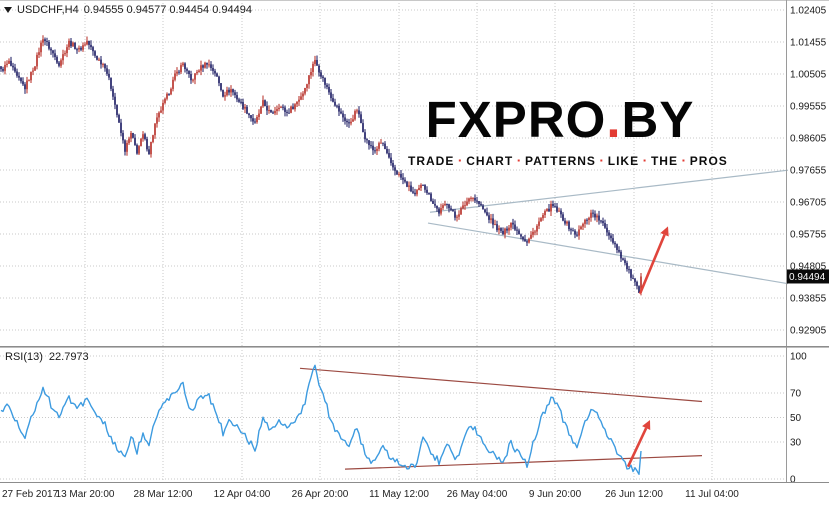 This screenshot has height=508, width=829. I want to click on x-axis-label: 26 Apr 20:00, so click(320, 494).